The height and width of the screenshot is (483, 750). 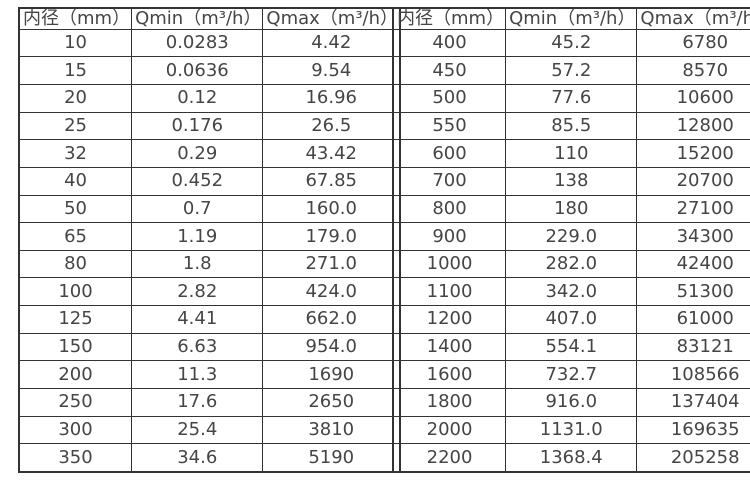 What do you see at coordinates (571, 402) in the screenshot?
I see `qmin-cell: 916.0` at bounding box center [571, 402].